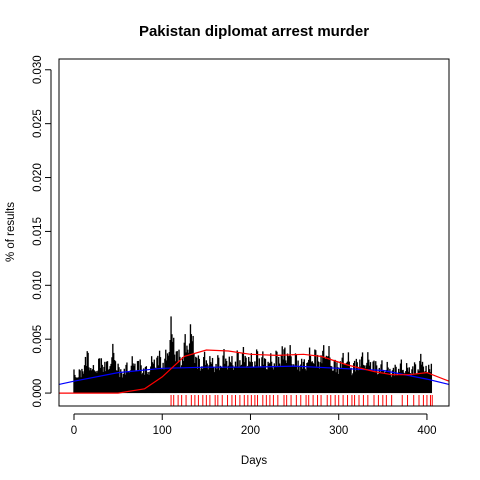 The width and height of the screenshot is (480, 480). What do you see at coordinates (38, 393) in the screenshot?
I see `y-tick-label: 0.000` at bounding box center [38, 393].